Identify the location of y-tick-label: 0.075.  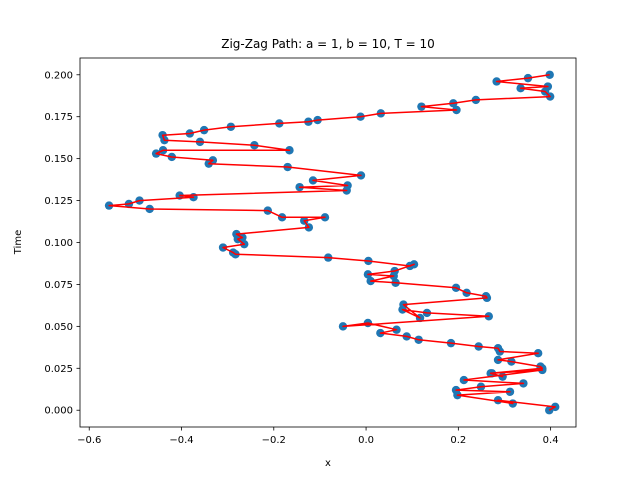
(58, 285).